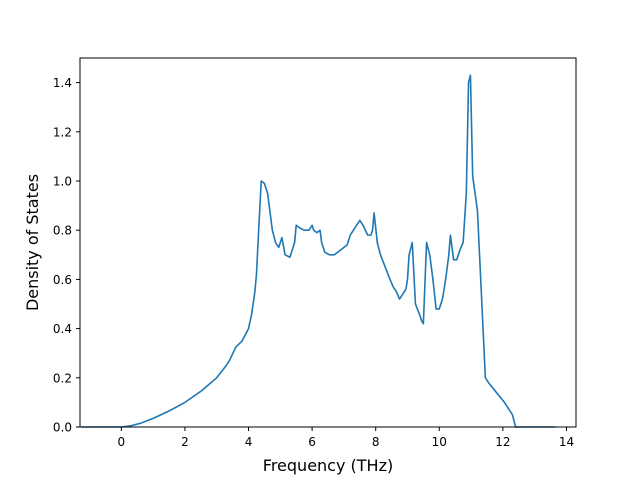 This screenshot has height=480, width=640. What do you see at coordinates (62, 280) in the screenshot?
I see `y-tick-label: 0.6` at bounding box center [62, 280].